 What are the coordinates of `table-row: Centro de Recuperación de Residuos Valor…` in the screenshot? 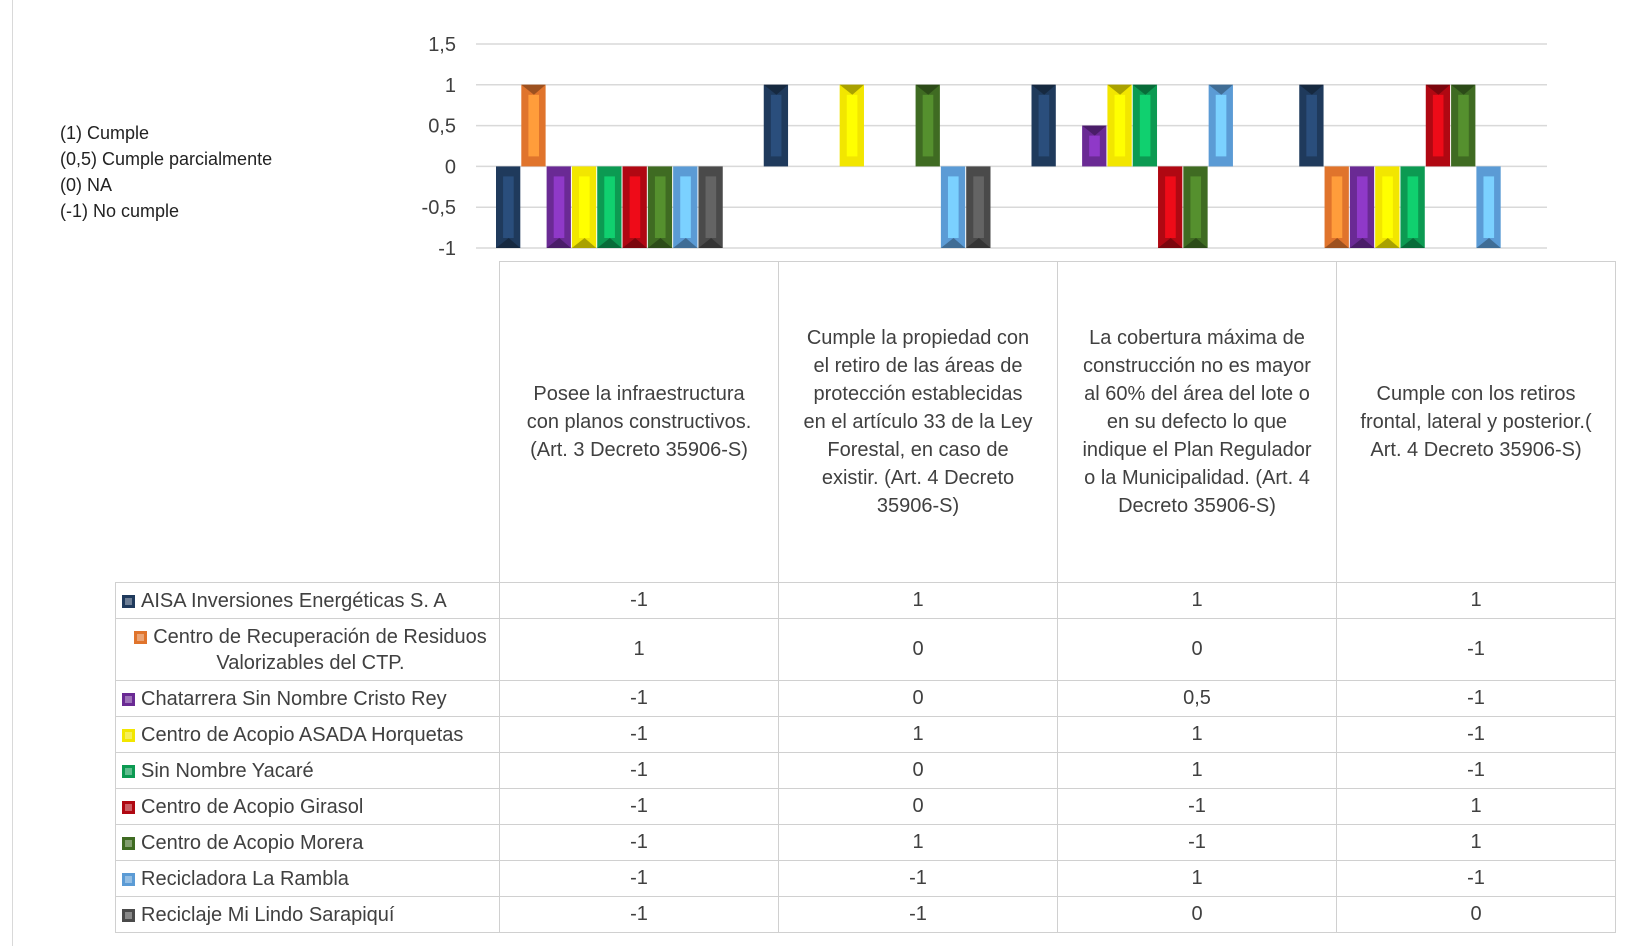 It's located at (865, 649).